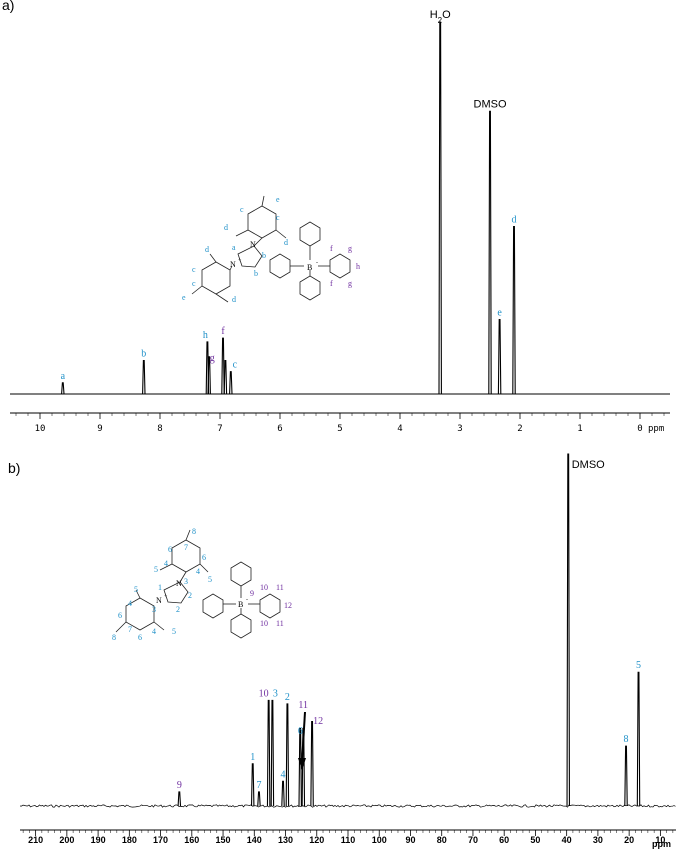 The width and height of the screenshot is (700, 850). I want to click on peak-label: b, so click(143, 354).